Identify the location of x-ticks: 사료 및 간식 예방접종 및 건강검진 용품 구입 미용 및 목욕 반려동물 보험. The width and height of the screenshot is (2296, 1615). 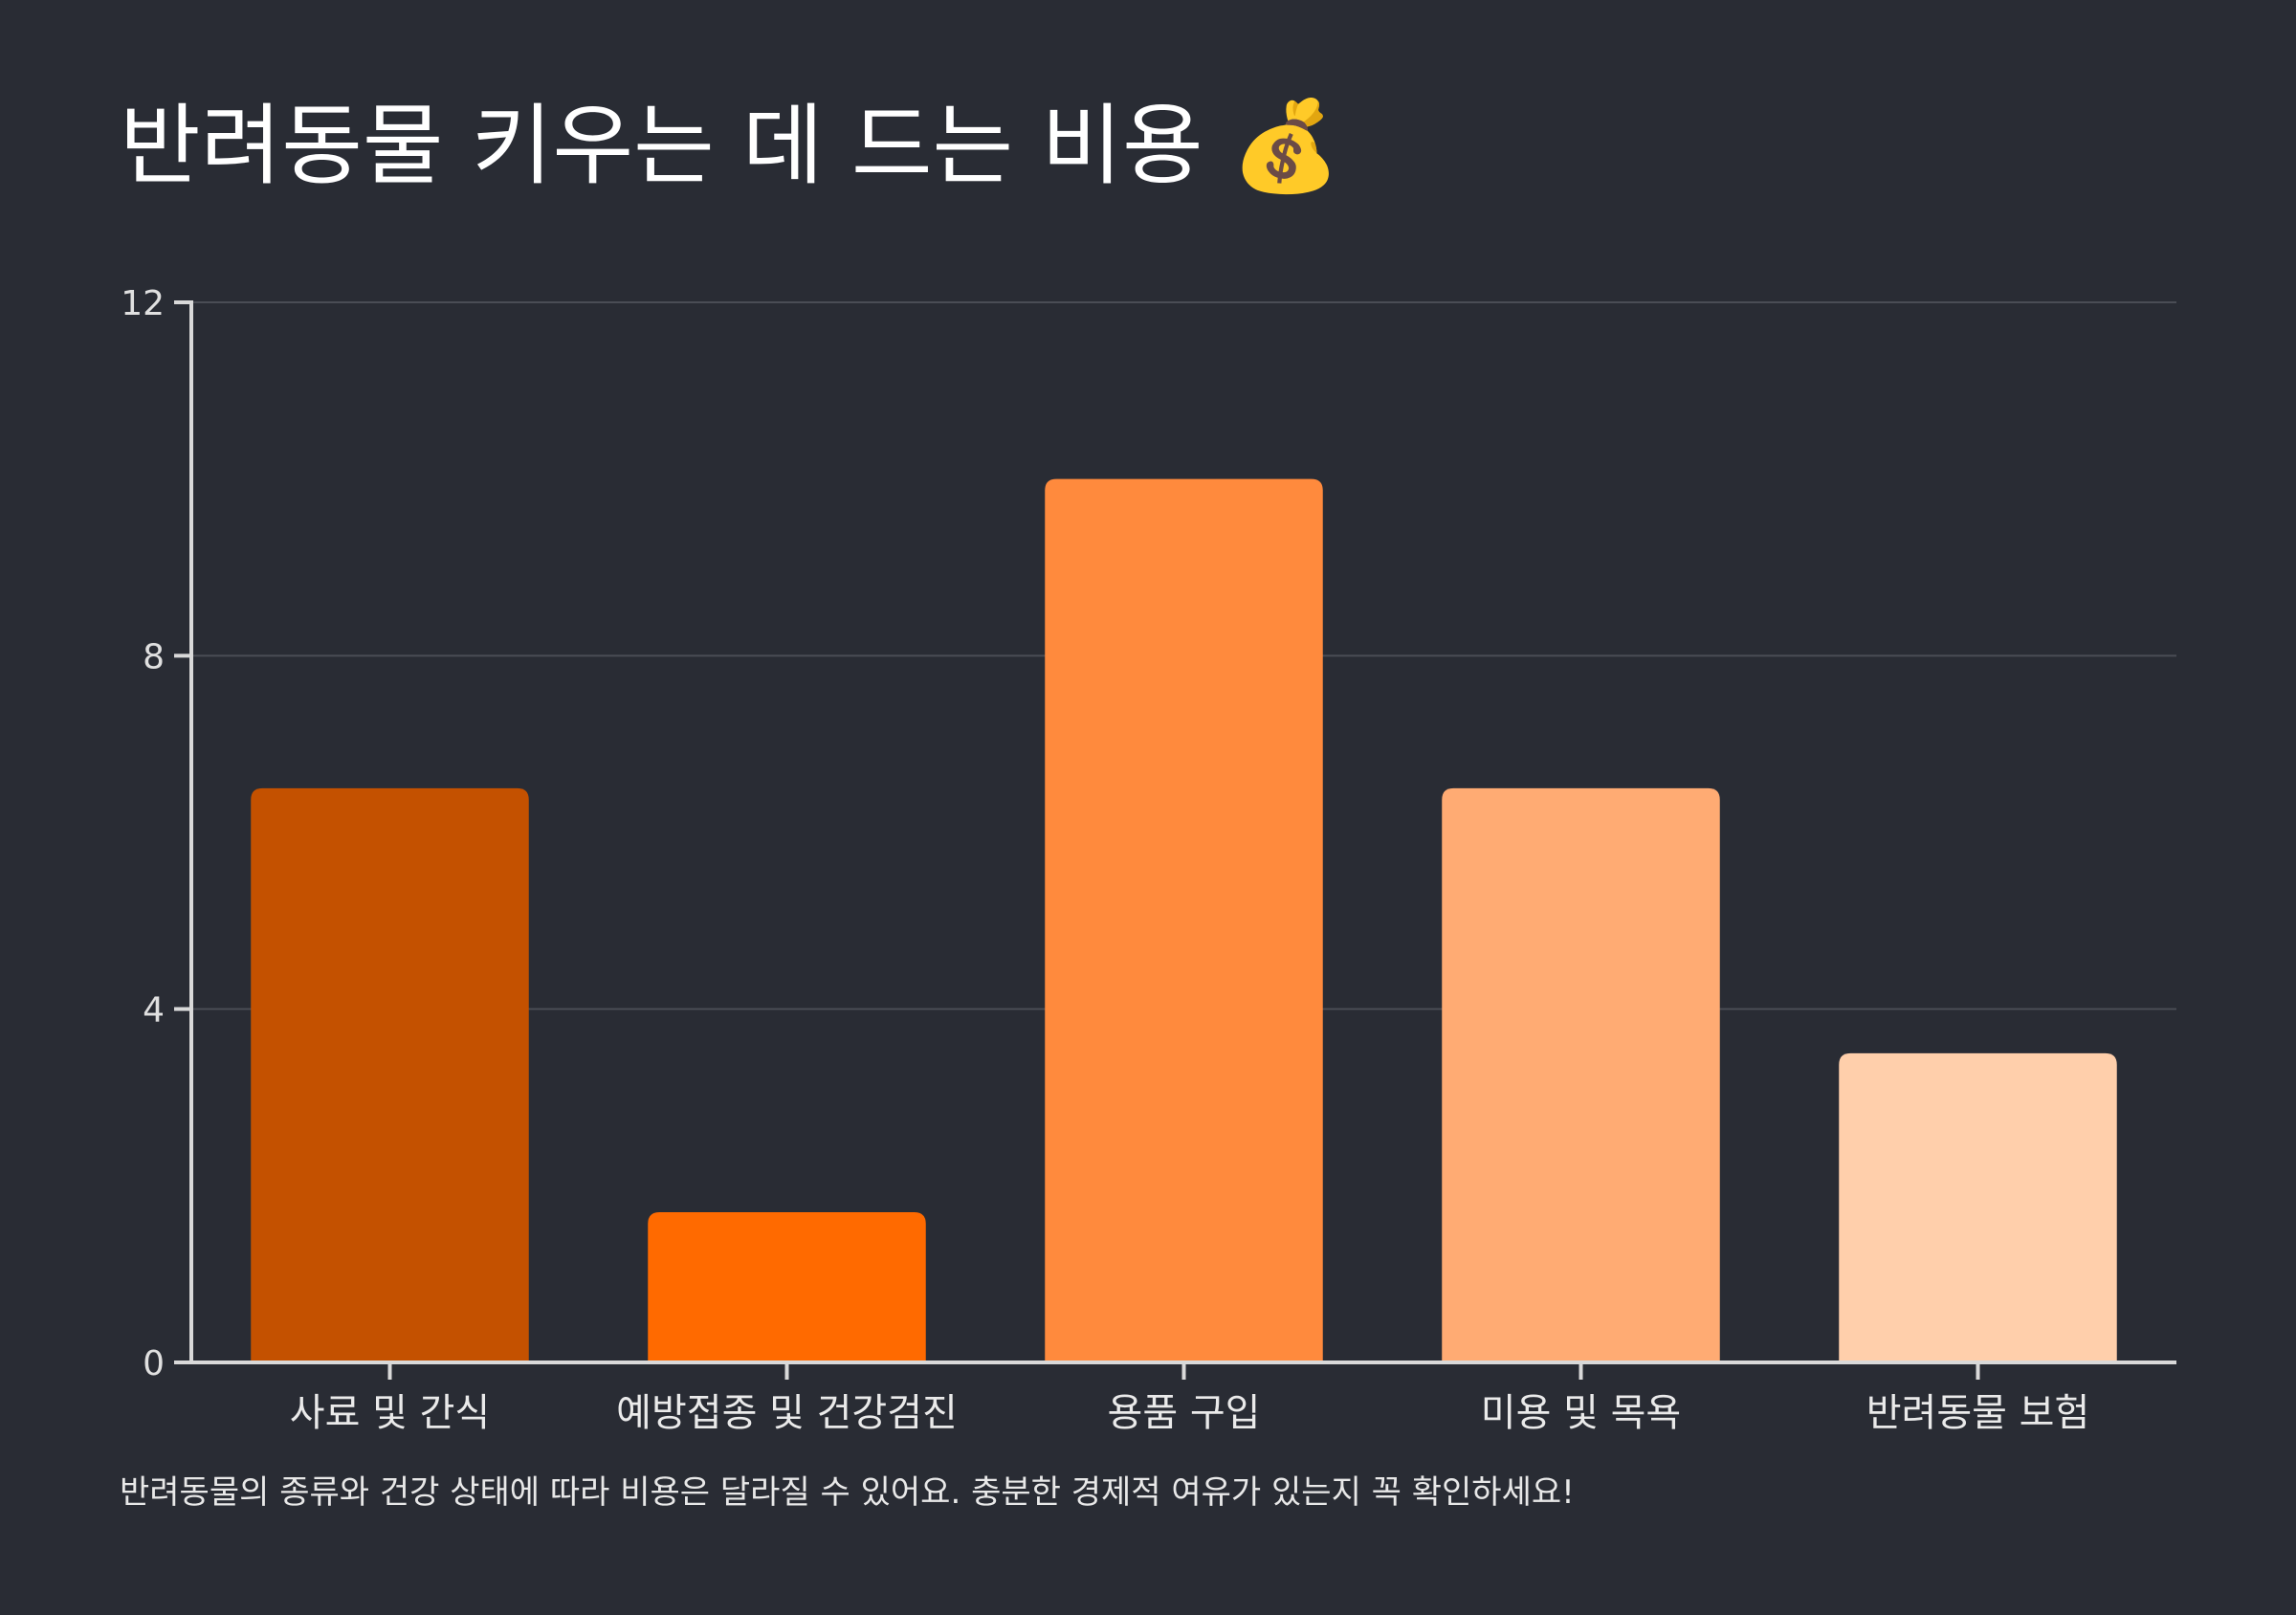
(1190, 1398).